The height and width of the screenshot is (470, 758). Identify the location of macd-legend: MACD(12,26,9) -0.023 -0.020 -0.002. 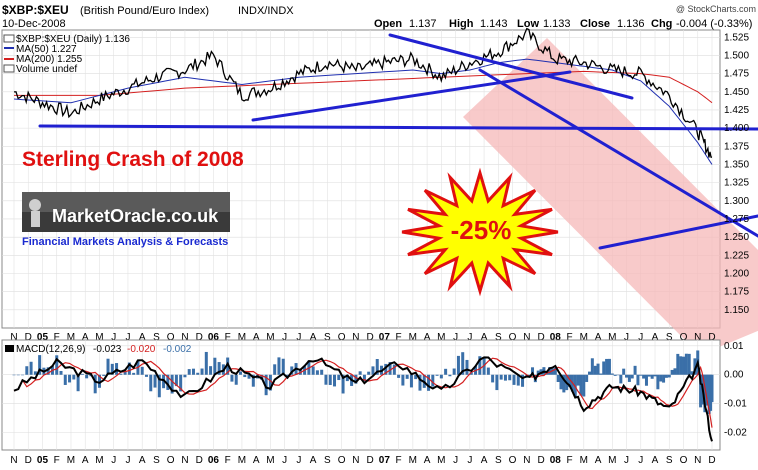
(98, 349).